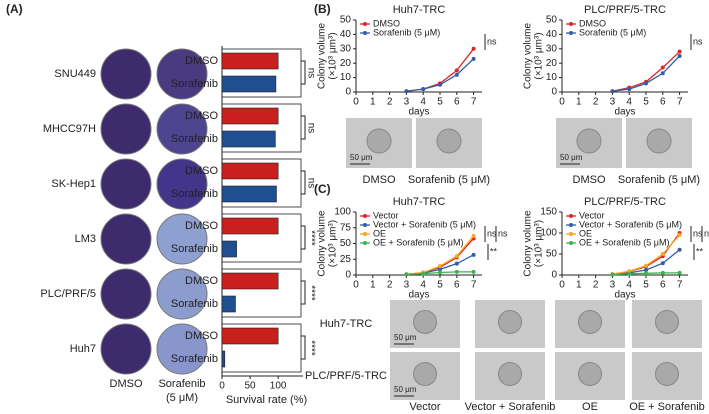 The height and width of the screenshot is (414, 709). Describe the element at coordinates (510, 407) in the screenshot. I see `column-label: Vector + Sorafenib` at that location.